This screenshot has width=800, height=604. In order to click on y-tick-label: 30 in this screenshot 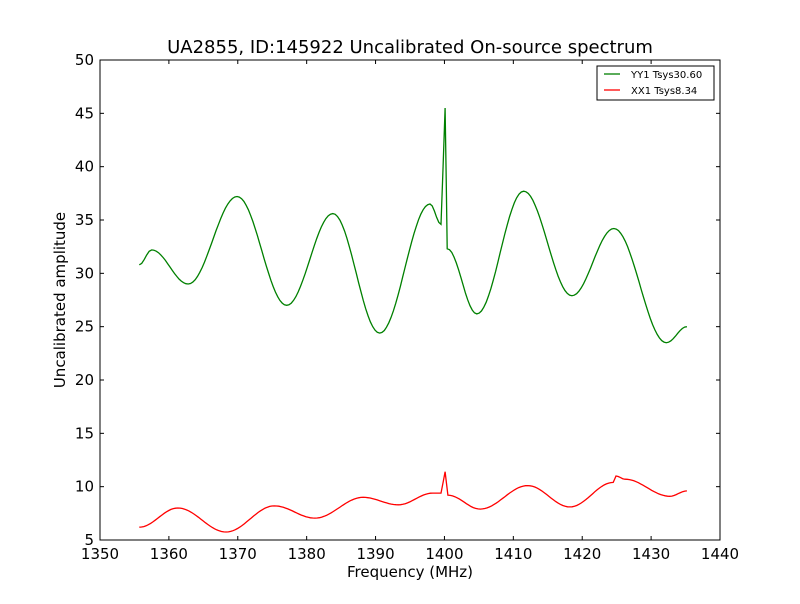, I will do `click(84, 273)`.